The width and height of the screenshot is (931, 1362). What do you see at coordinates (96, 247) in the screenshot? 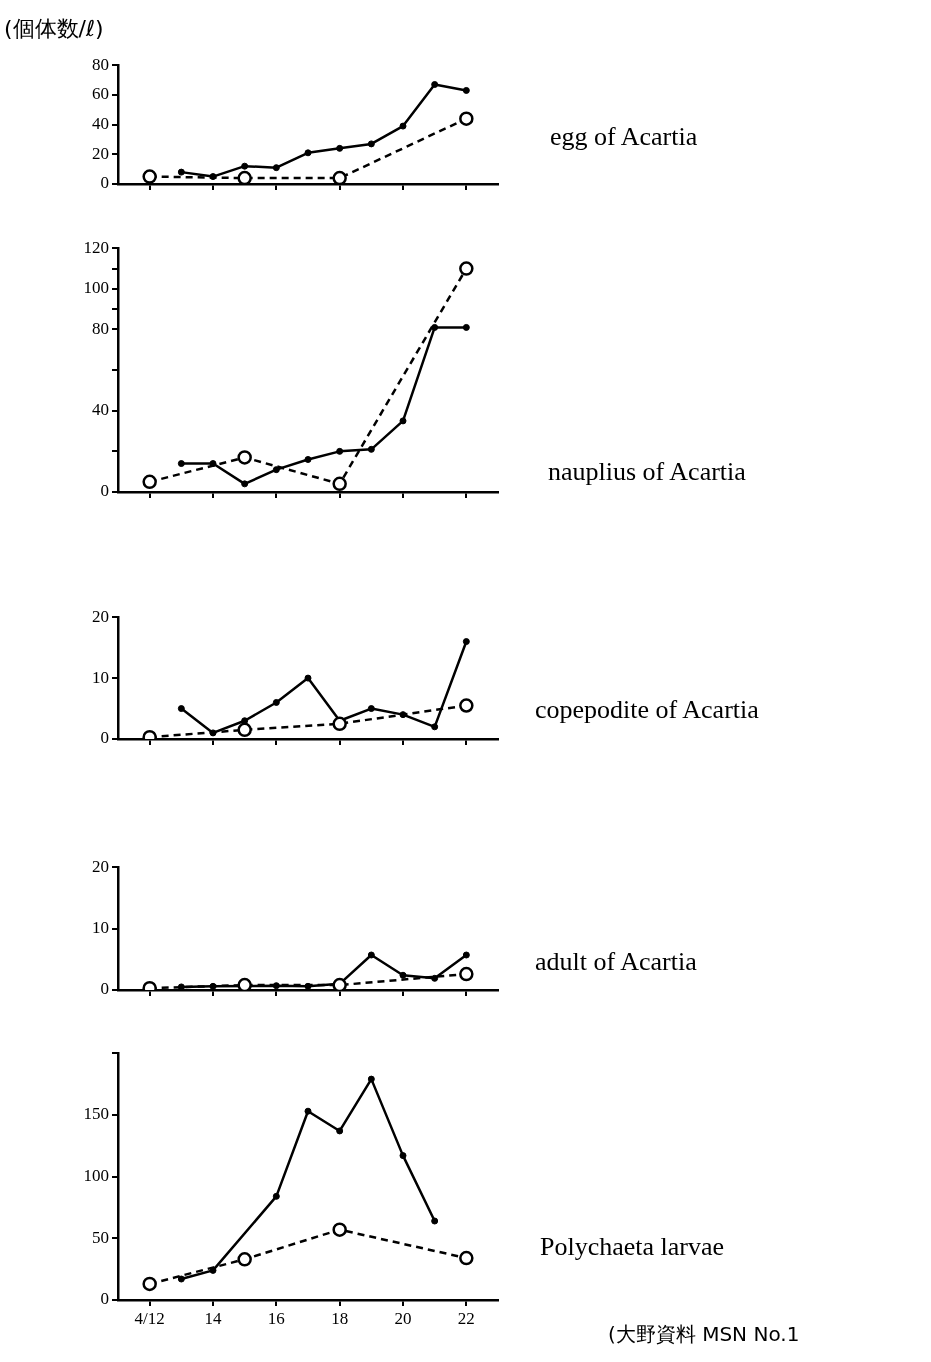
I see `y-tick-label: 120` at bounding box center [96, 247].